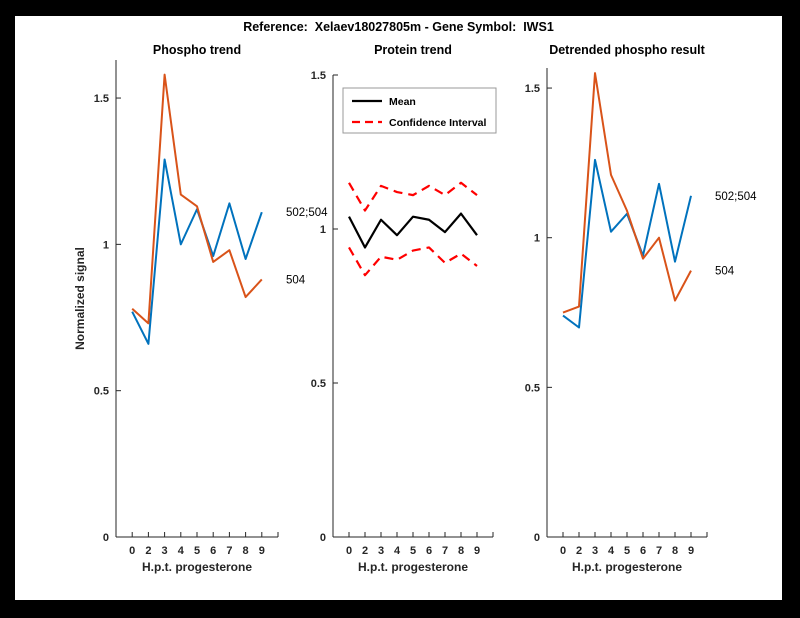 Image resolution: width=800 pixels, height=618 pixels. Describe the element at coordinates (438, 123) in the screenshot. I see `legend-label-confidence-interval: Confidence Interval` at that location.